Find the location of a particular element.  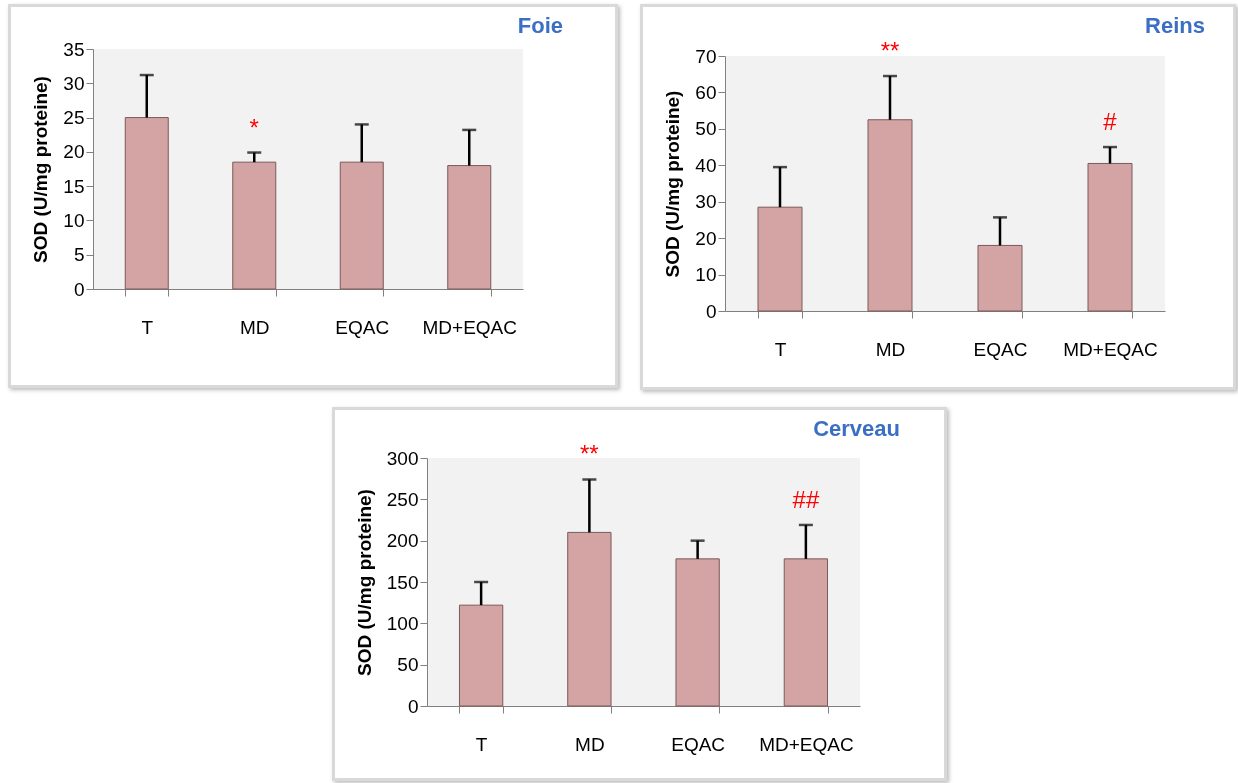

y-tick-label: 100 is located at coordinates (402, 623).